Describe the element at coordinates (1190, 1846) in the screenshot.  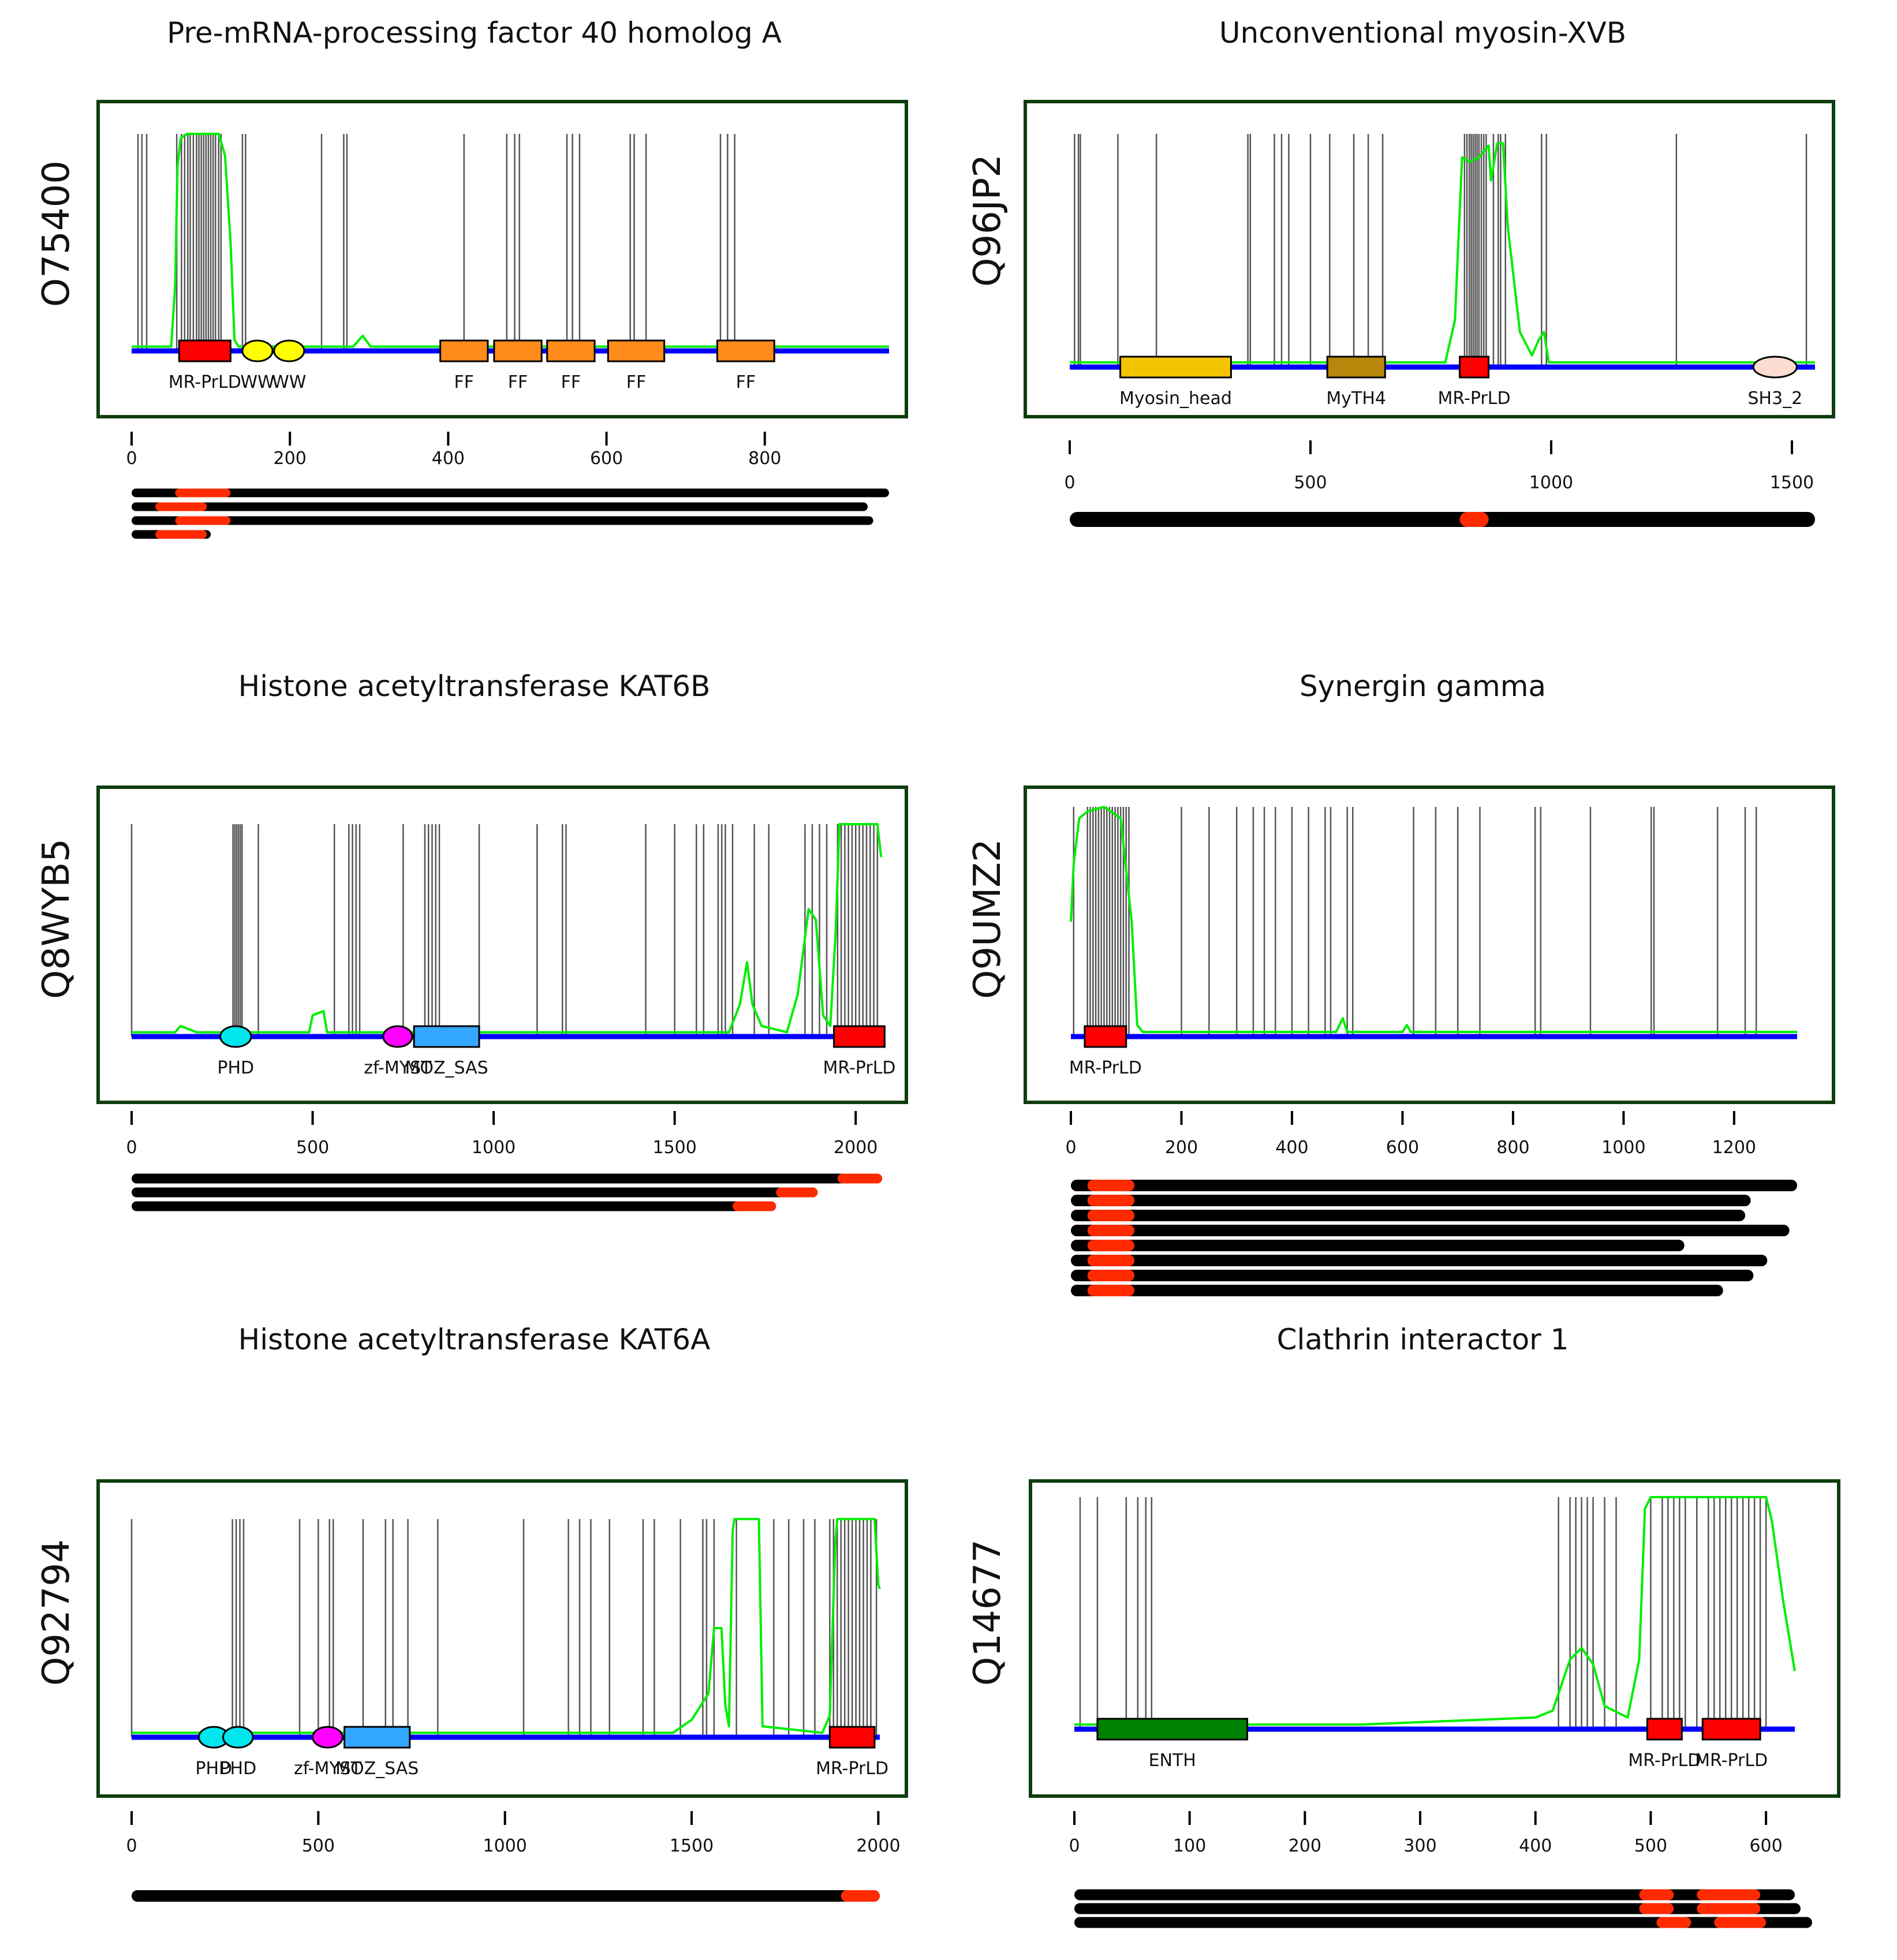
I see `x-tick-label: 100` at that location.